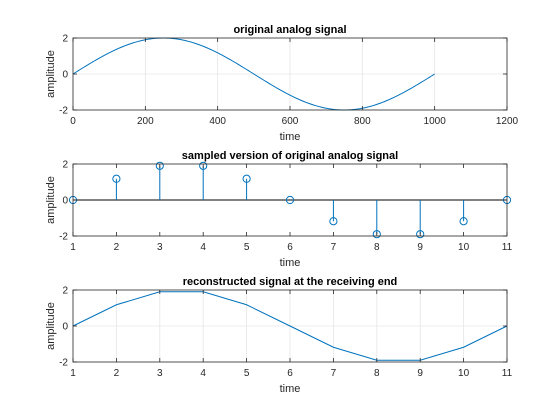  Describe the element at coordinates (290, 121) in the screenshot. I see `x-tick-label: 600` at that location.